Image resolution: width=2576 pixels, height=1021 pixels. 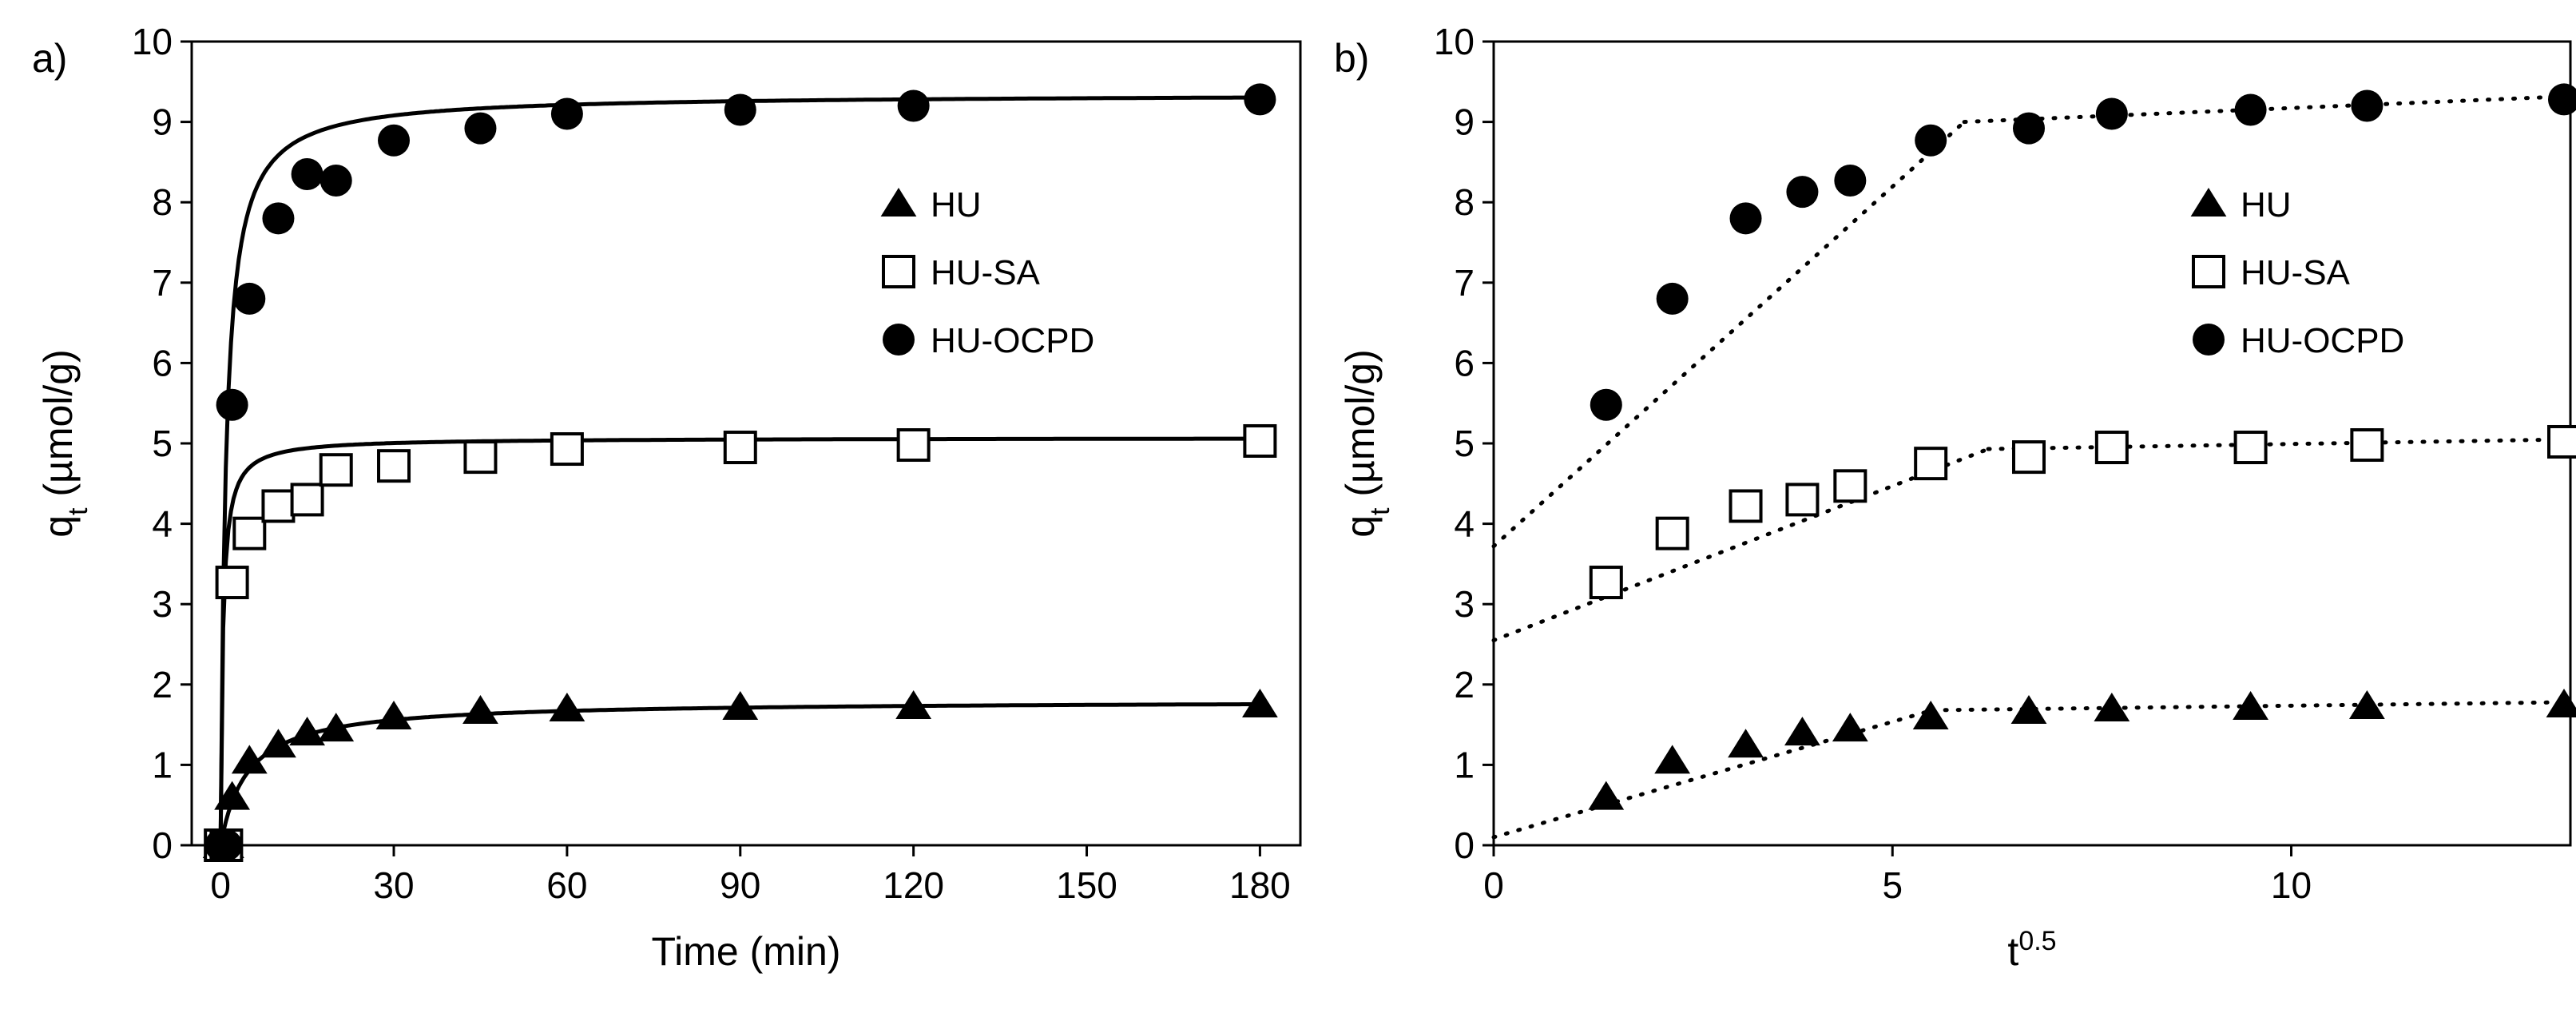 What do you see at coordinates (1464, 362) in the screenshot?
I see `y-tick-label: 6` at bounding box center [1464, 362].